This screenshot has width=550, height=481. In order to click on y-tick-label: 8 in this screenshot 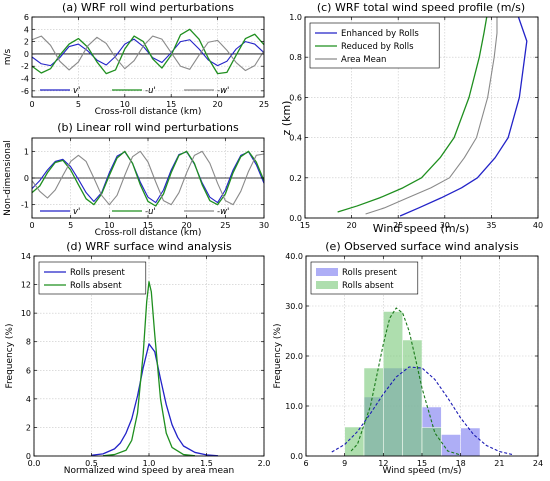, I will do `click(28, 342)`.